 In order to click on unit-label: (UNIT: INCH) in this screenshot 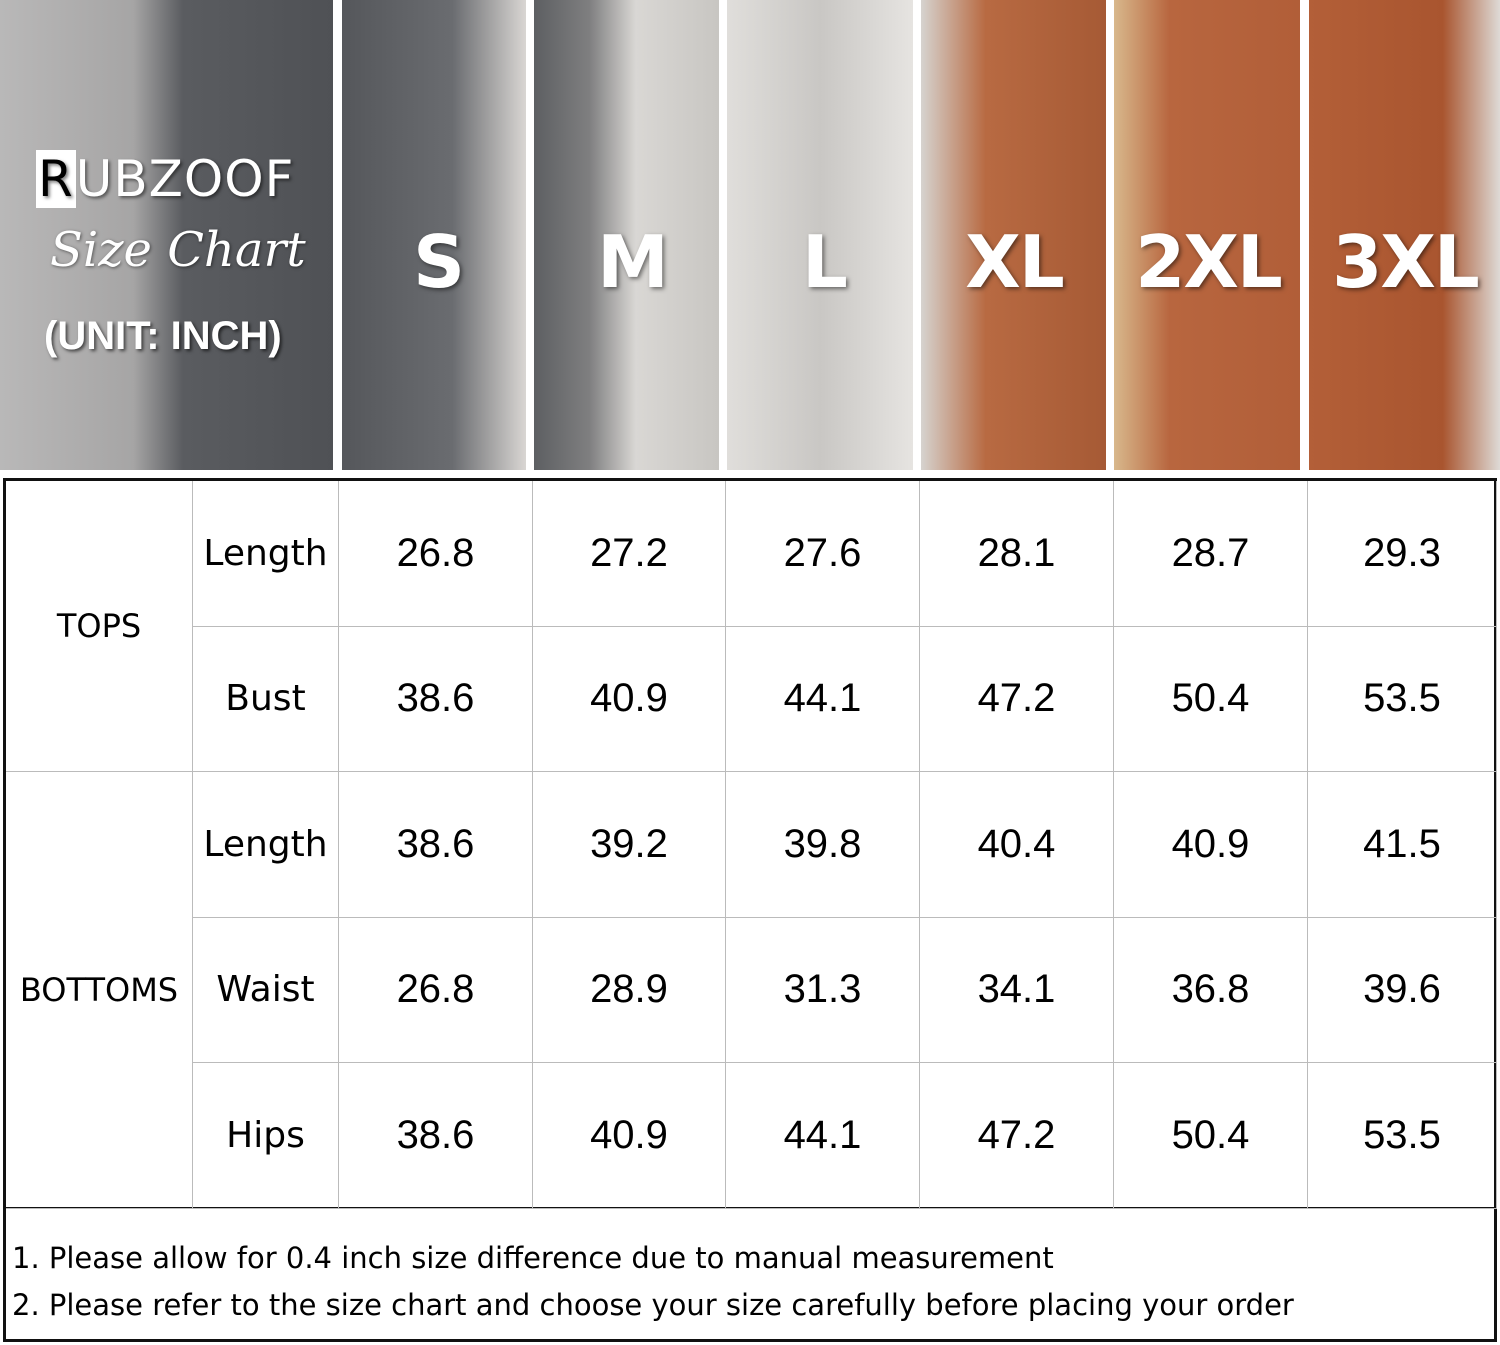, I will do `click(163, 336)`.